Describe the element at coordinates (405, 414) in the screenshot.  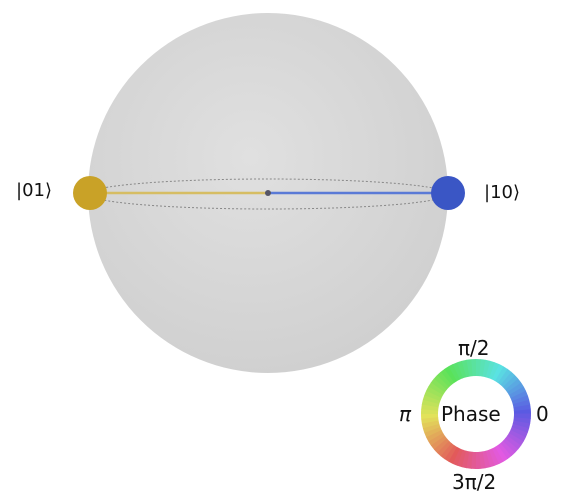
I see `phase-label-left: π` at that location.